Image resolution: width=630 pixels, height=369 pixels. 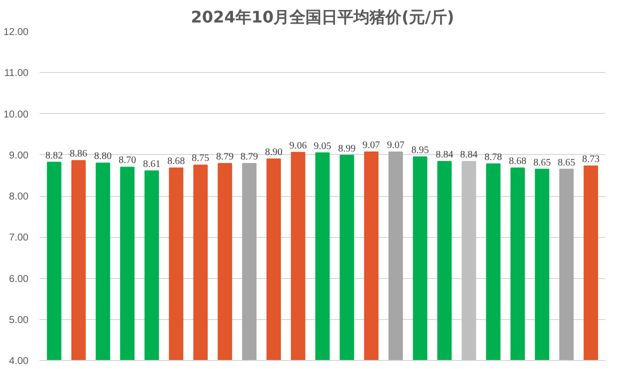 What do you see at coordinates (16, 32) in the screenshot?
I see `y-tick-label: 12.00` at bounding box center [16, 32].